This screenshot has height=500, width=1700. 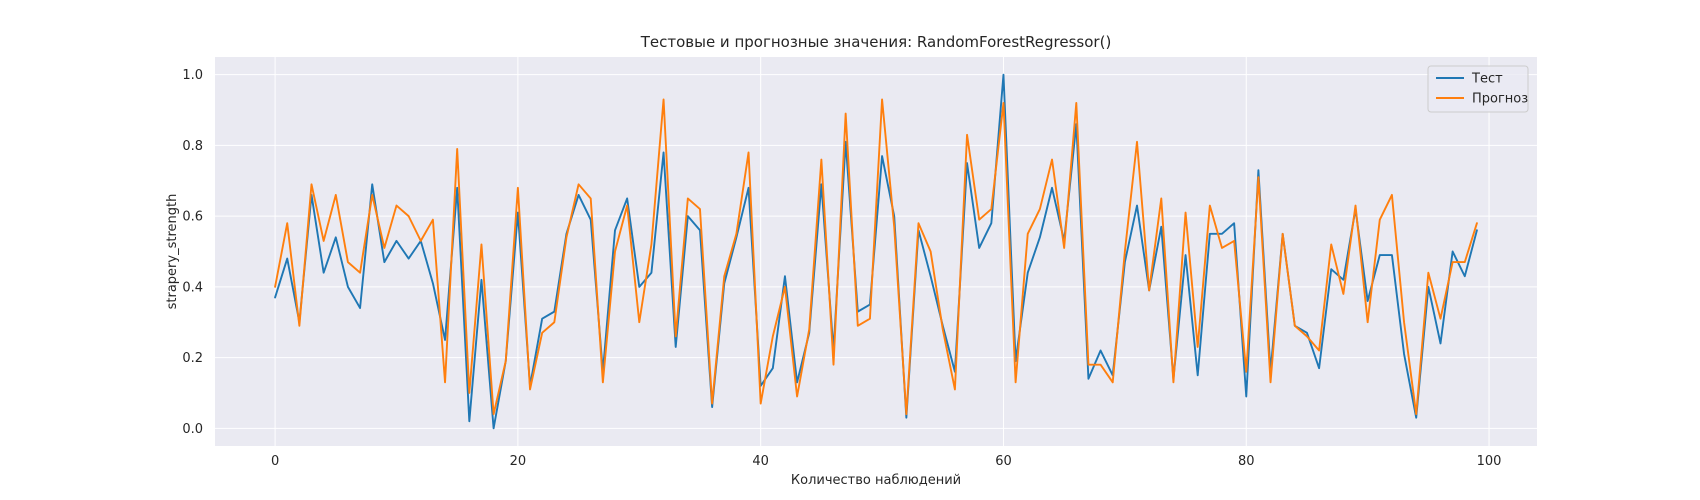 What do you see at coordinates (1003, 461) in the screenshot?
I see `x-tick-label: 60` at bounding box center [1003, 461].